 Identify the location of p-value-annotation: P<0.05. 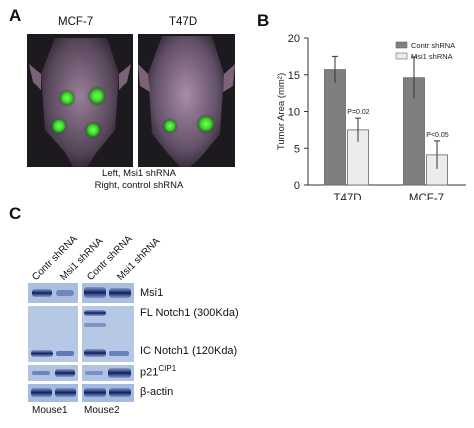
(437, 135).